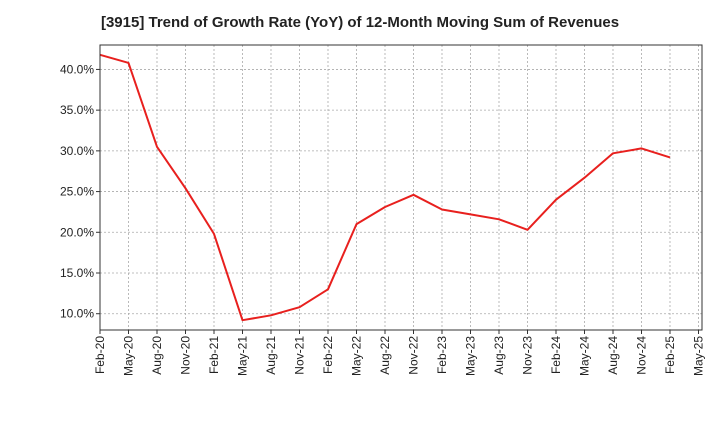  What do you see at coordinates (100, 355) in the screenshot?
I see `x-tick-label: Feb-20` at bounding box center [100, 355].